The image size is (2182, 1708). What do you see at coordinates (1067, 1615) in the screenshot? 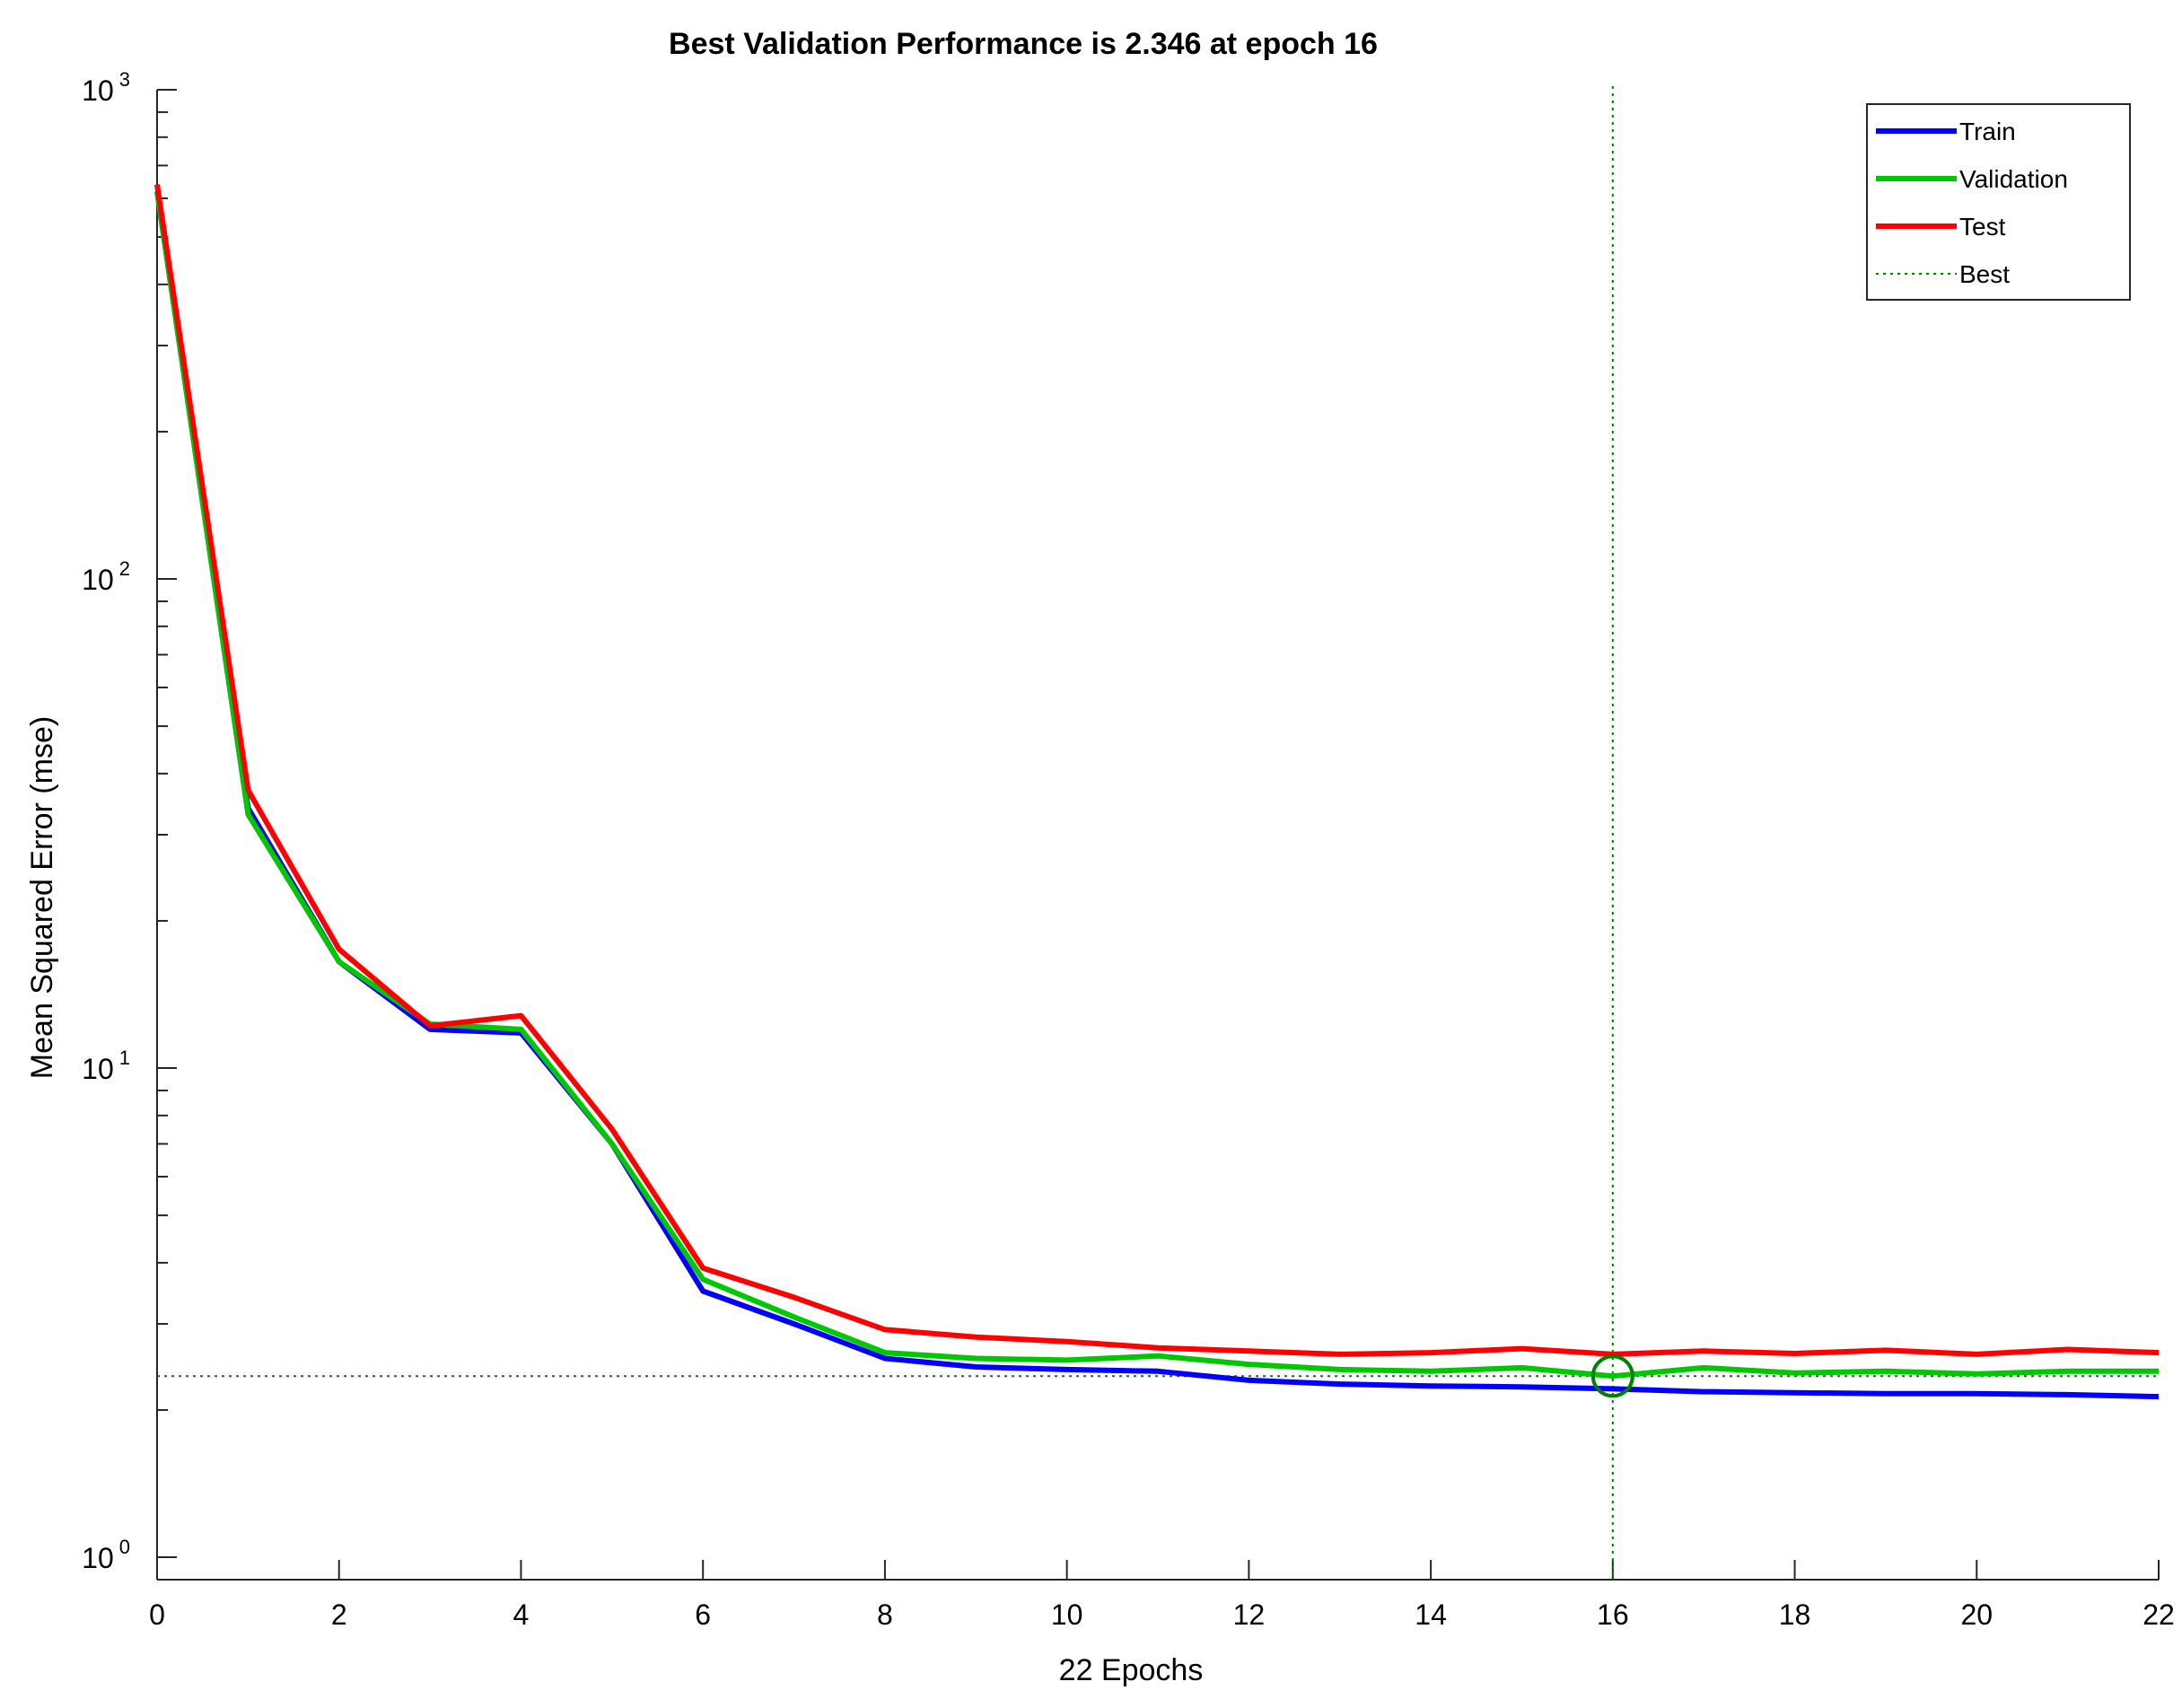
I see `x-tick-label: 10` at bounding box center [1067, 1615].